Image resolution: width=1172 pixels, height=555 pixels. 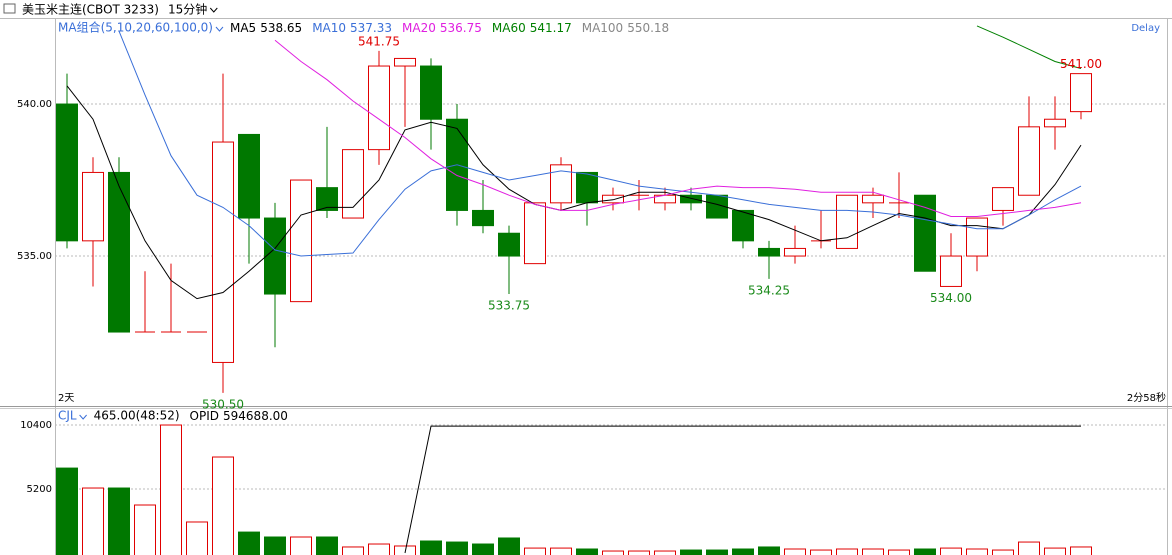 What do you see at coordinates (67, 416) in the screenshot?
I see `indicator-selector: CJL` at bounding box center [67, 416].